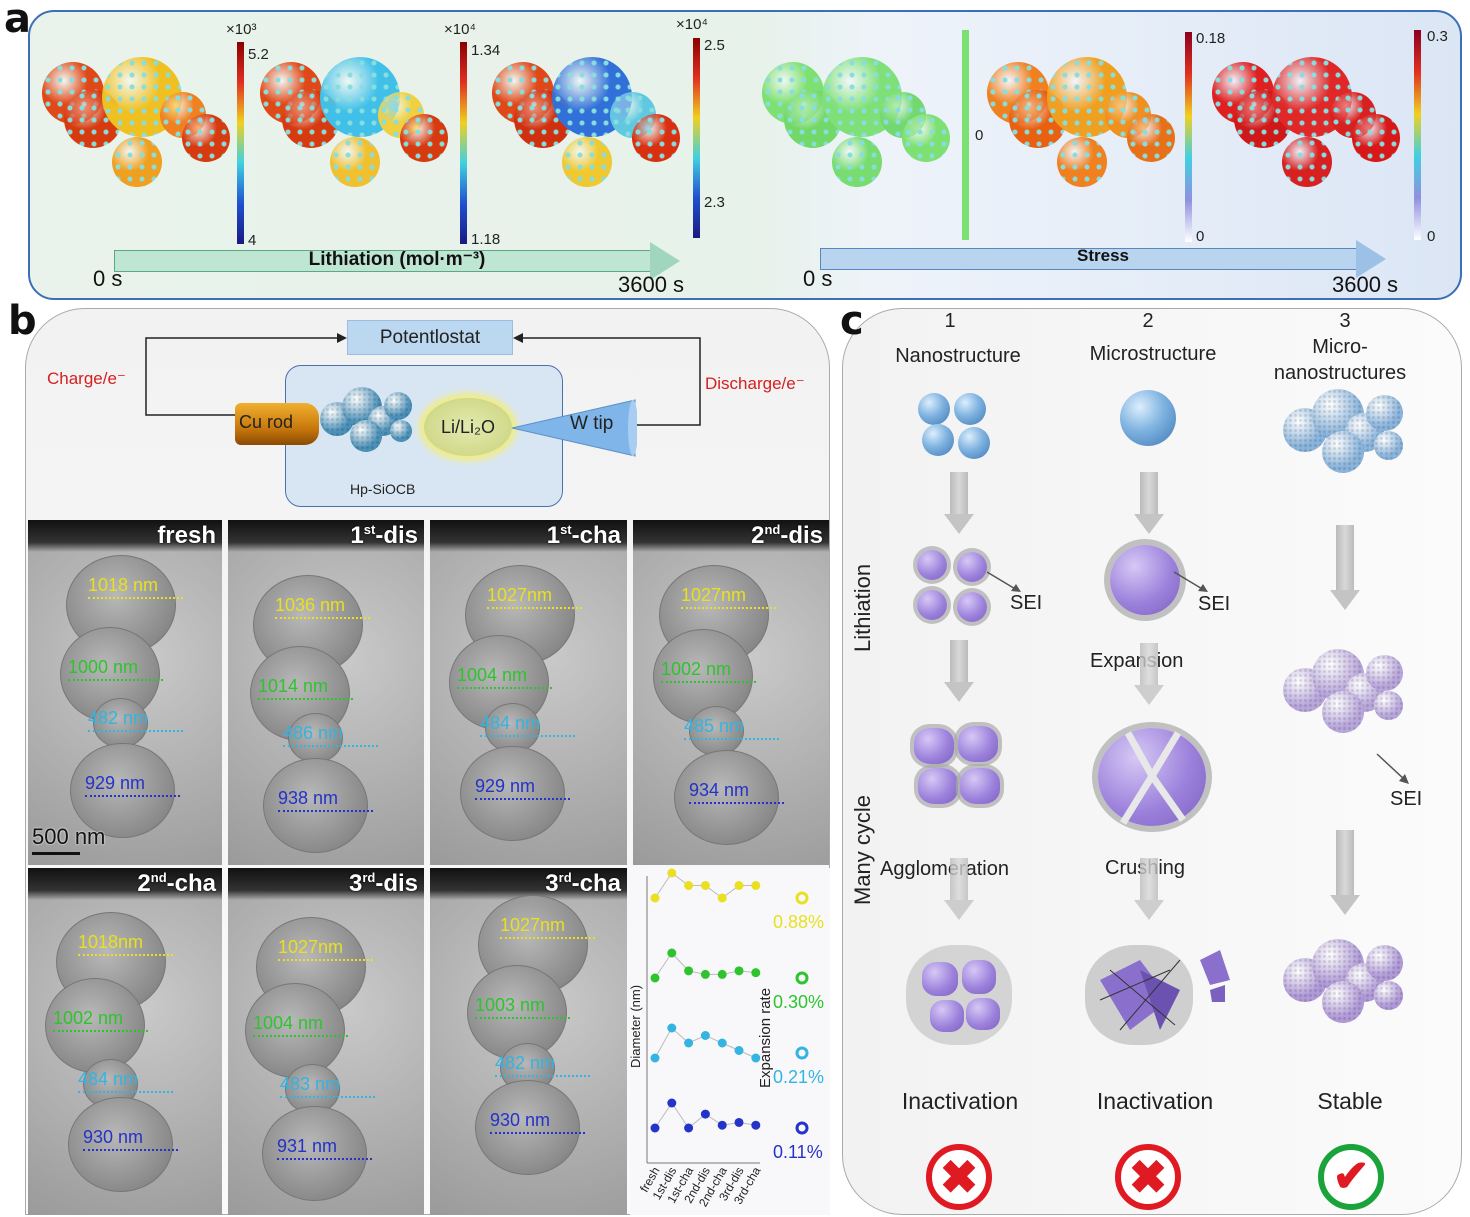 The height and width of the screenshot is (1217, 1470). Describe the element at coordinates (252, 240) in the screenshot. I see `colorbar-1-min: 4` at that location.